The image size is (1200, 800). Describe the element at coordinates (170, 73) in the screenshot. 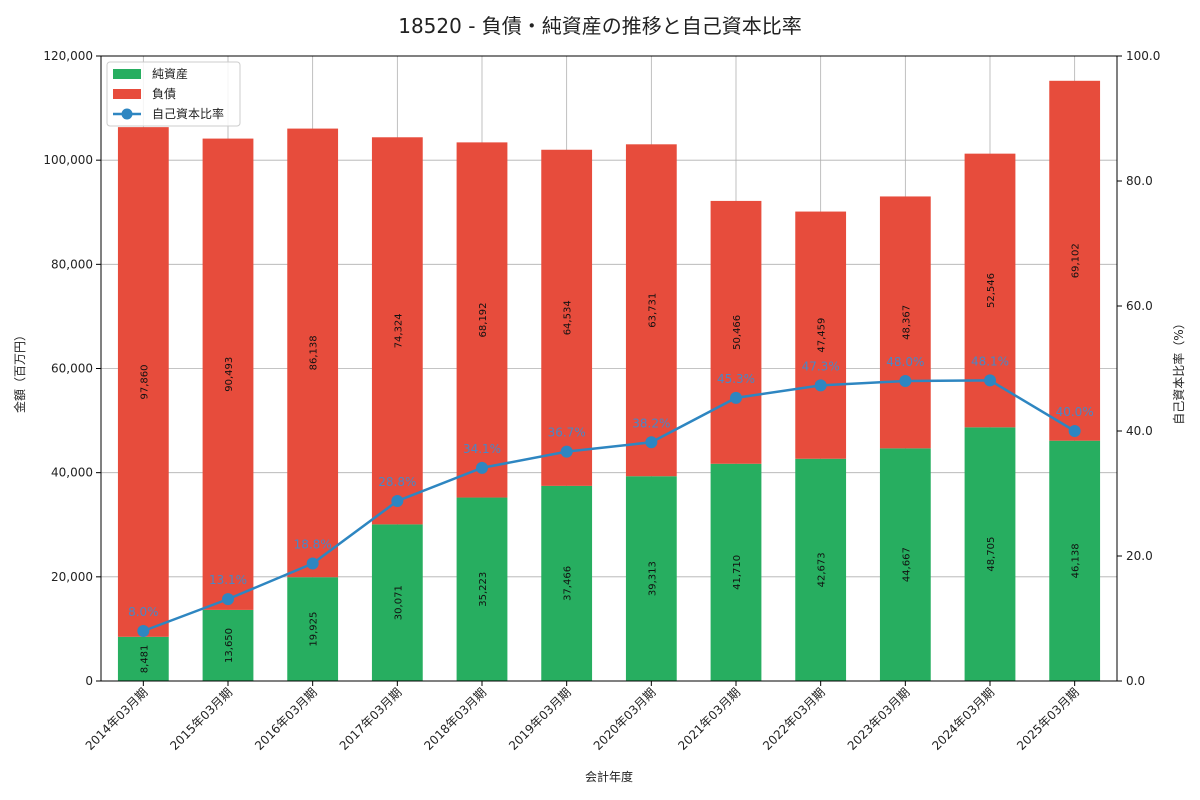

I see `legend-label-net-assets: 純資産` at that location.